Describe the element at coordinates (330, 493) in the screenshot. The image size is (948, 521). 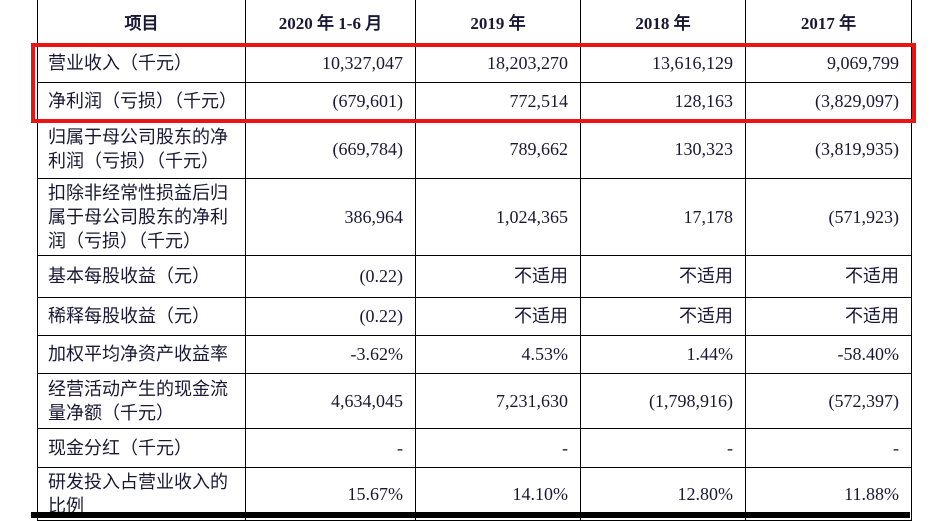
I see `cell-value: 15.67%` at that location.